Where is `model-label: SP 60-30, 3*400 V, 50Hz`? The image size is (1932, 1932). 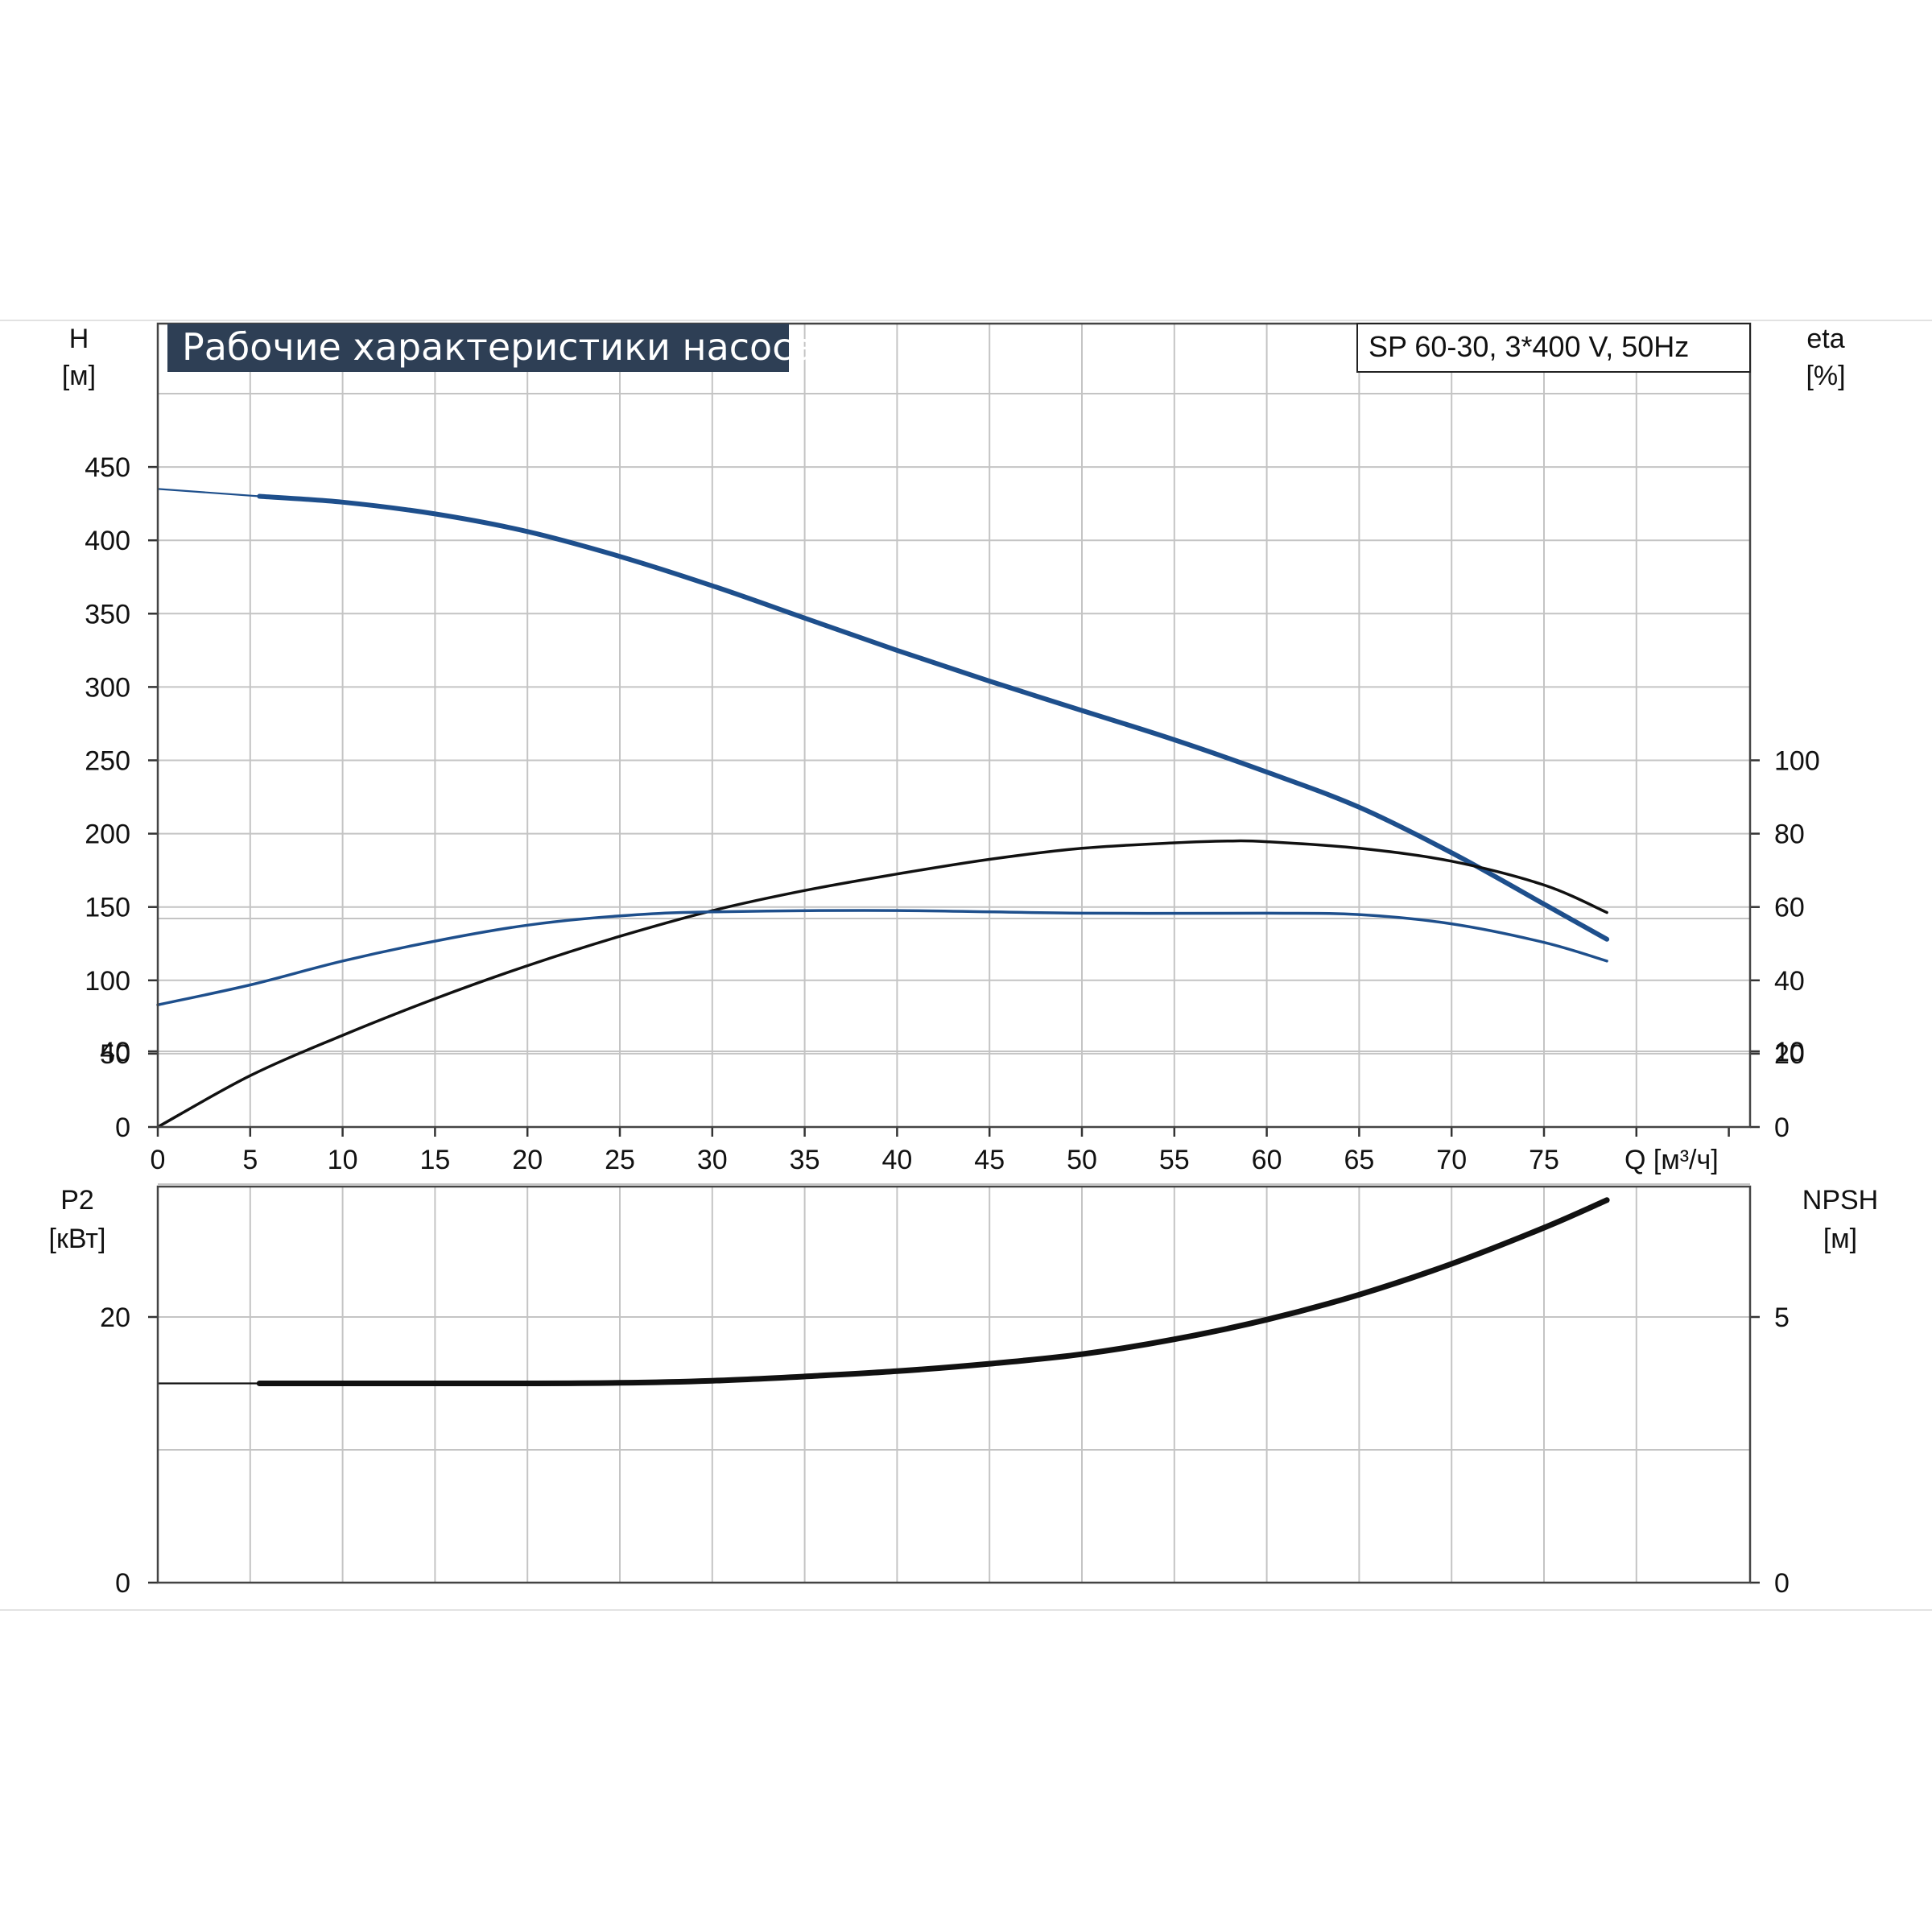 model-label: SP 60-30, 3*400 V, 50Hz is located at coordinates (1528, 346).